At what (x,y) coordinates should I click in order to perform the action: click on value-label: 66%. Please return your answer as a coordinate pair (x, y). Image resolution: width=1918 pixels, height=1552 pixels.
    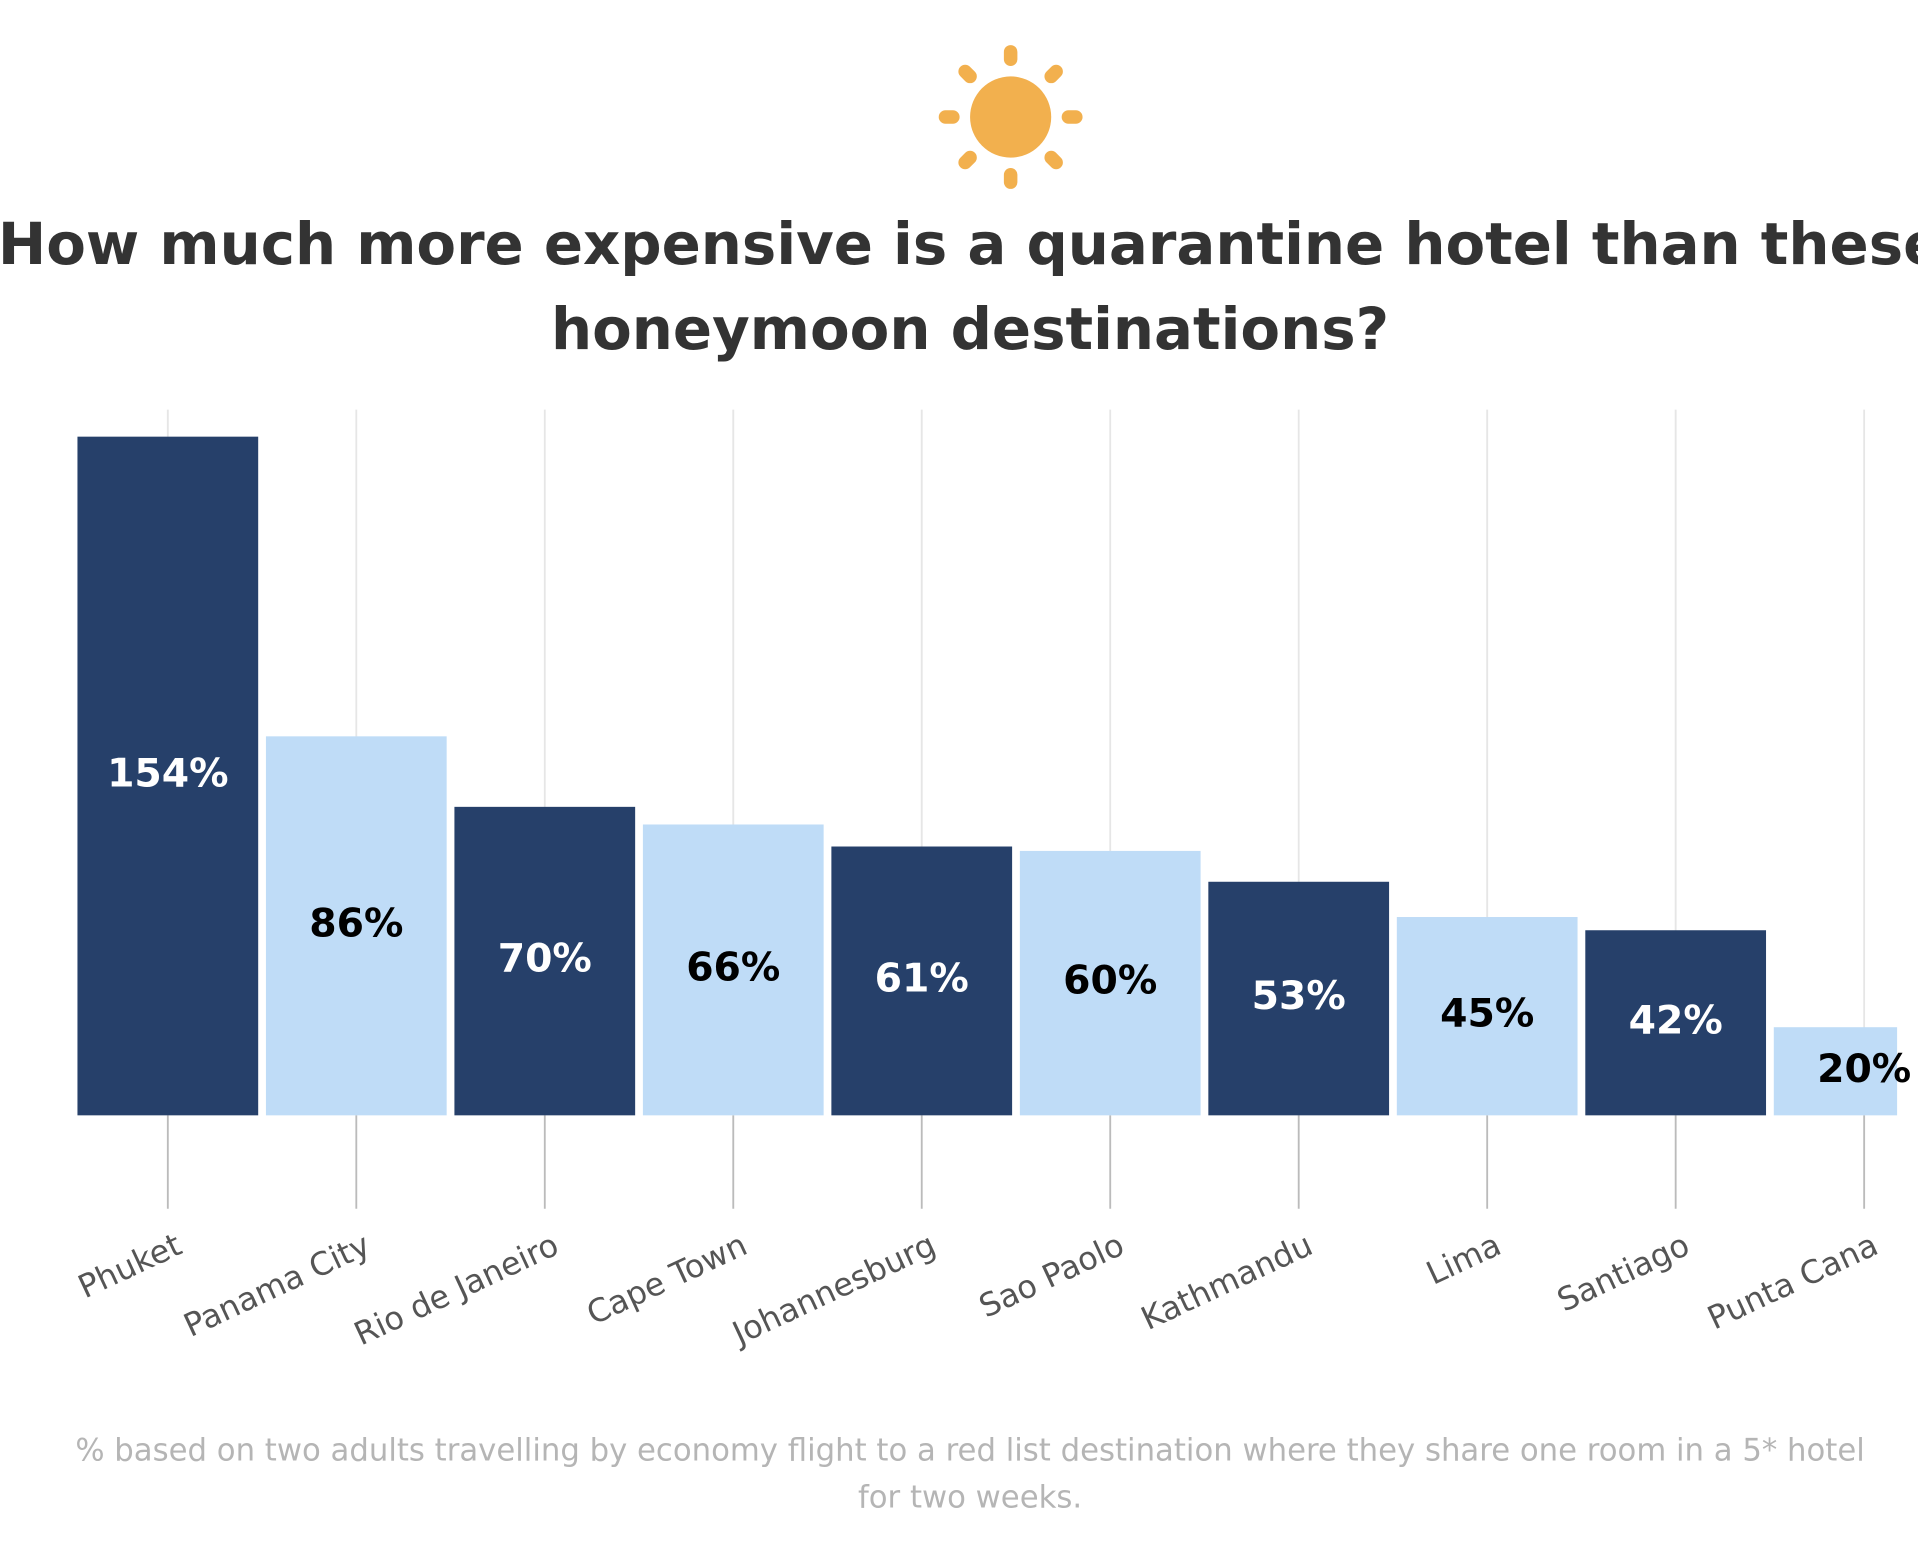
    Looking at the image, I should click on (733, 967).